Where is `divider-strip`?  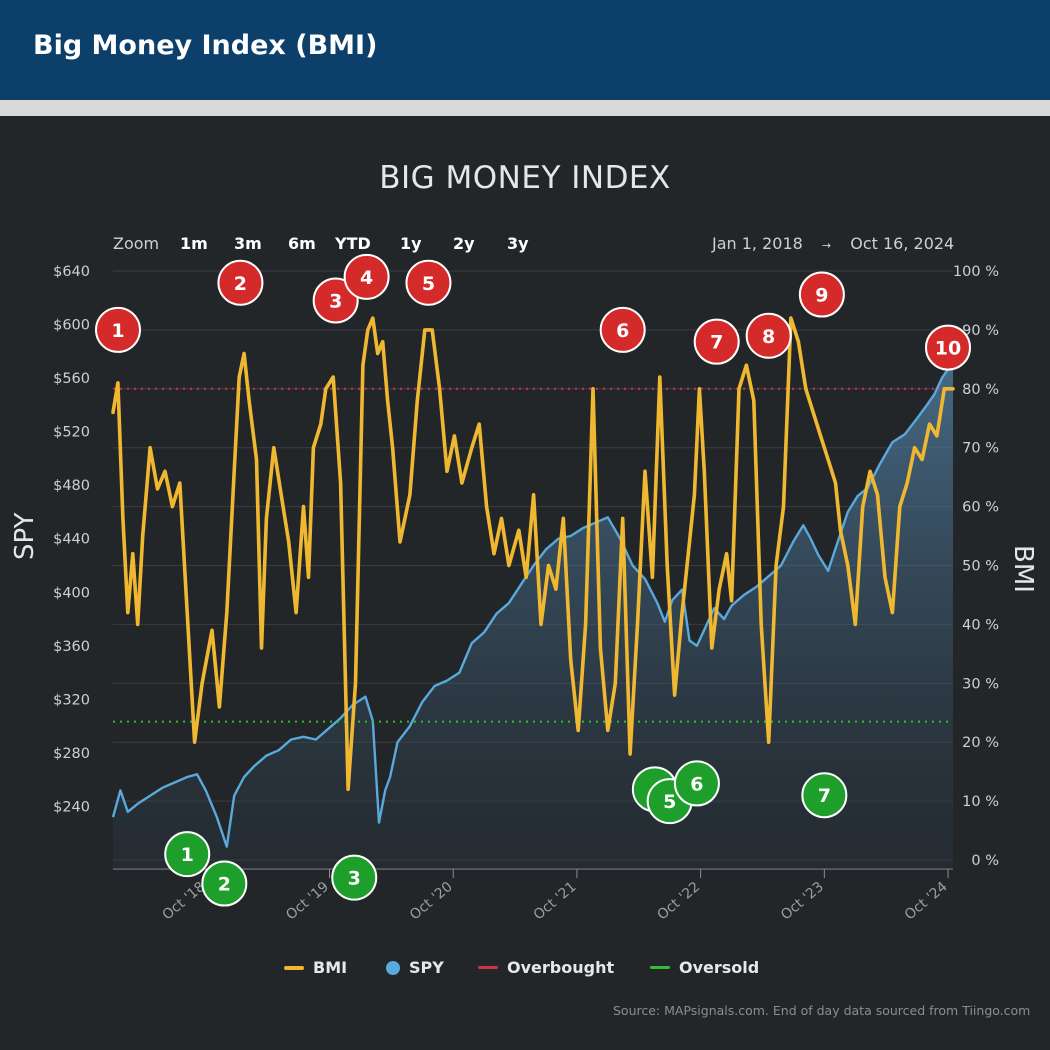 divider-strip is located at coordinates (525, 108).